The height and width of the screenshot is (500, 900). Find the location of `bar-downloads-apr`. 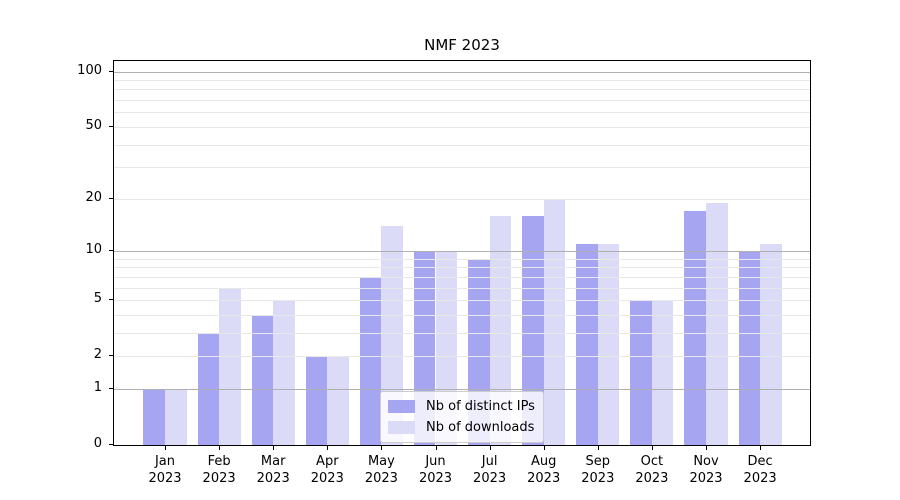

bar-downloads-apr is located at coordinates (338, 400).